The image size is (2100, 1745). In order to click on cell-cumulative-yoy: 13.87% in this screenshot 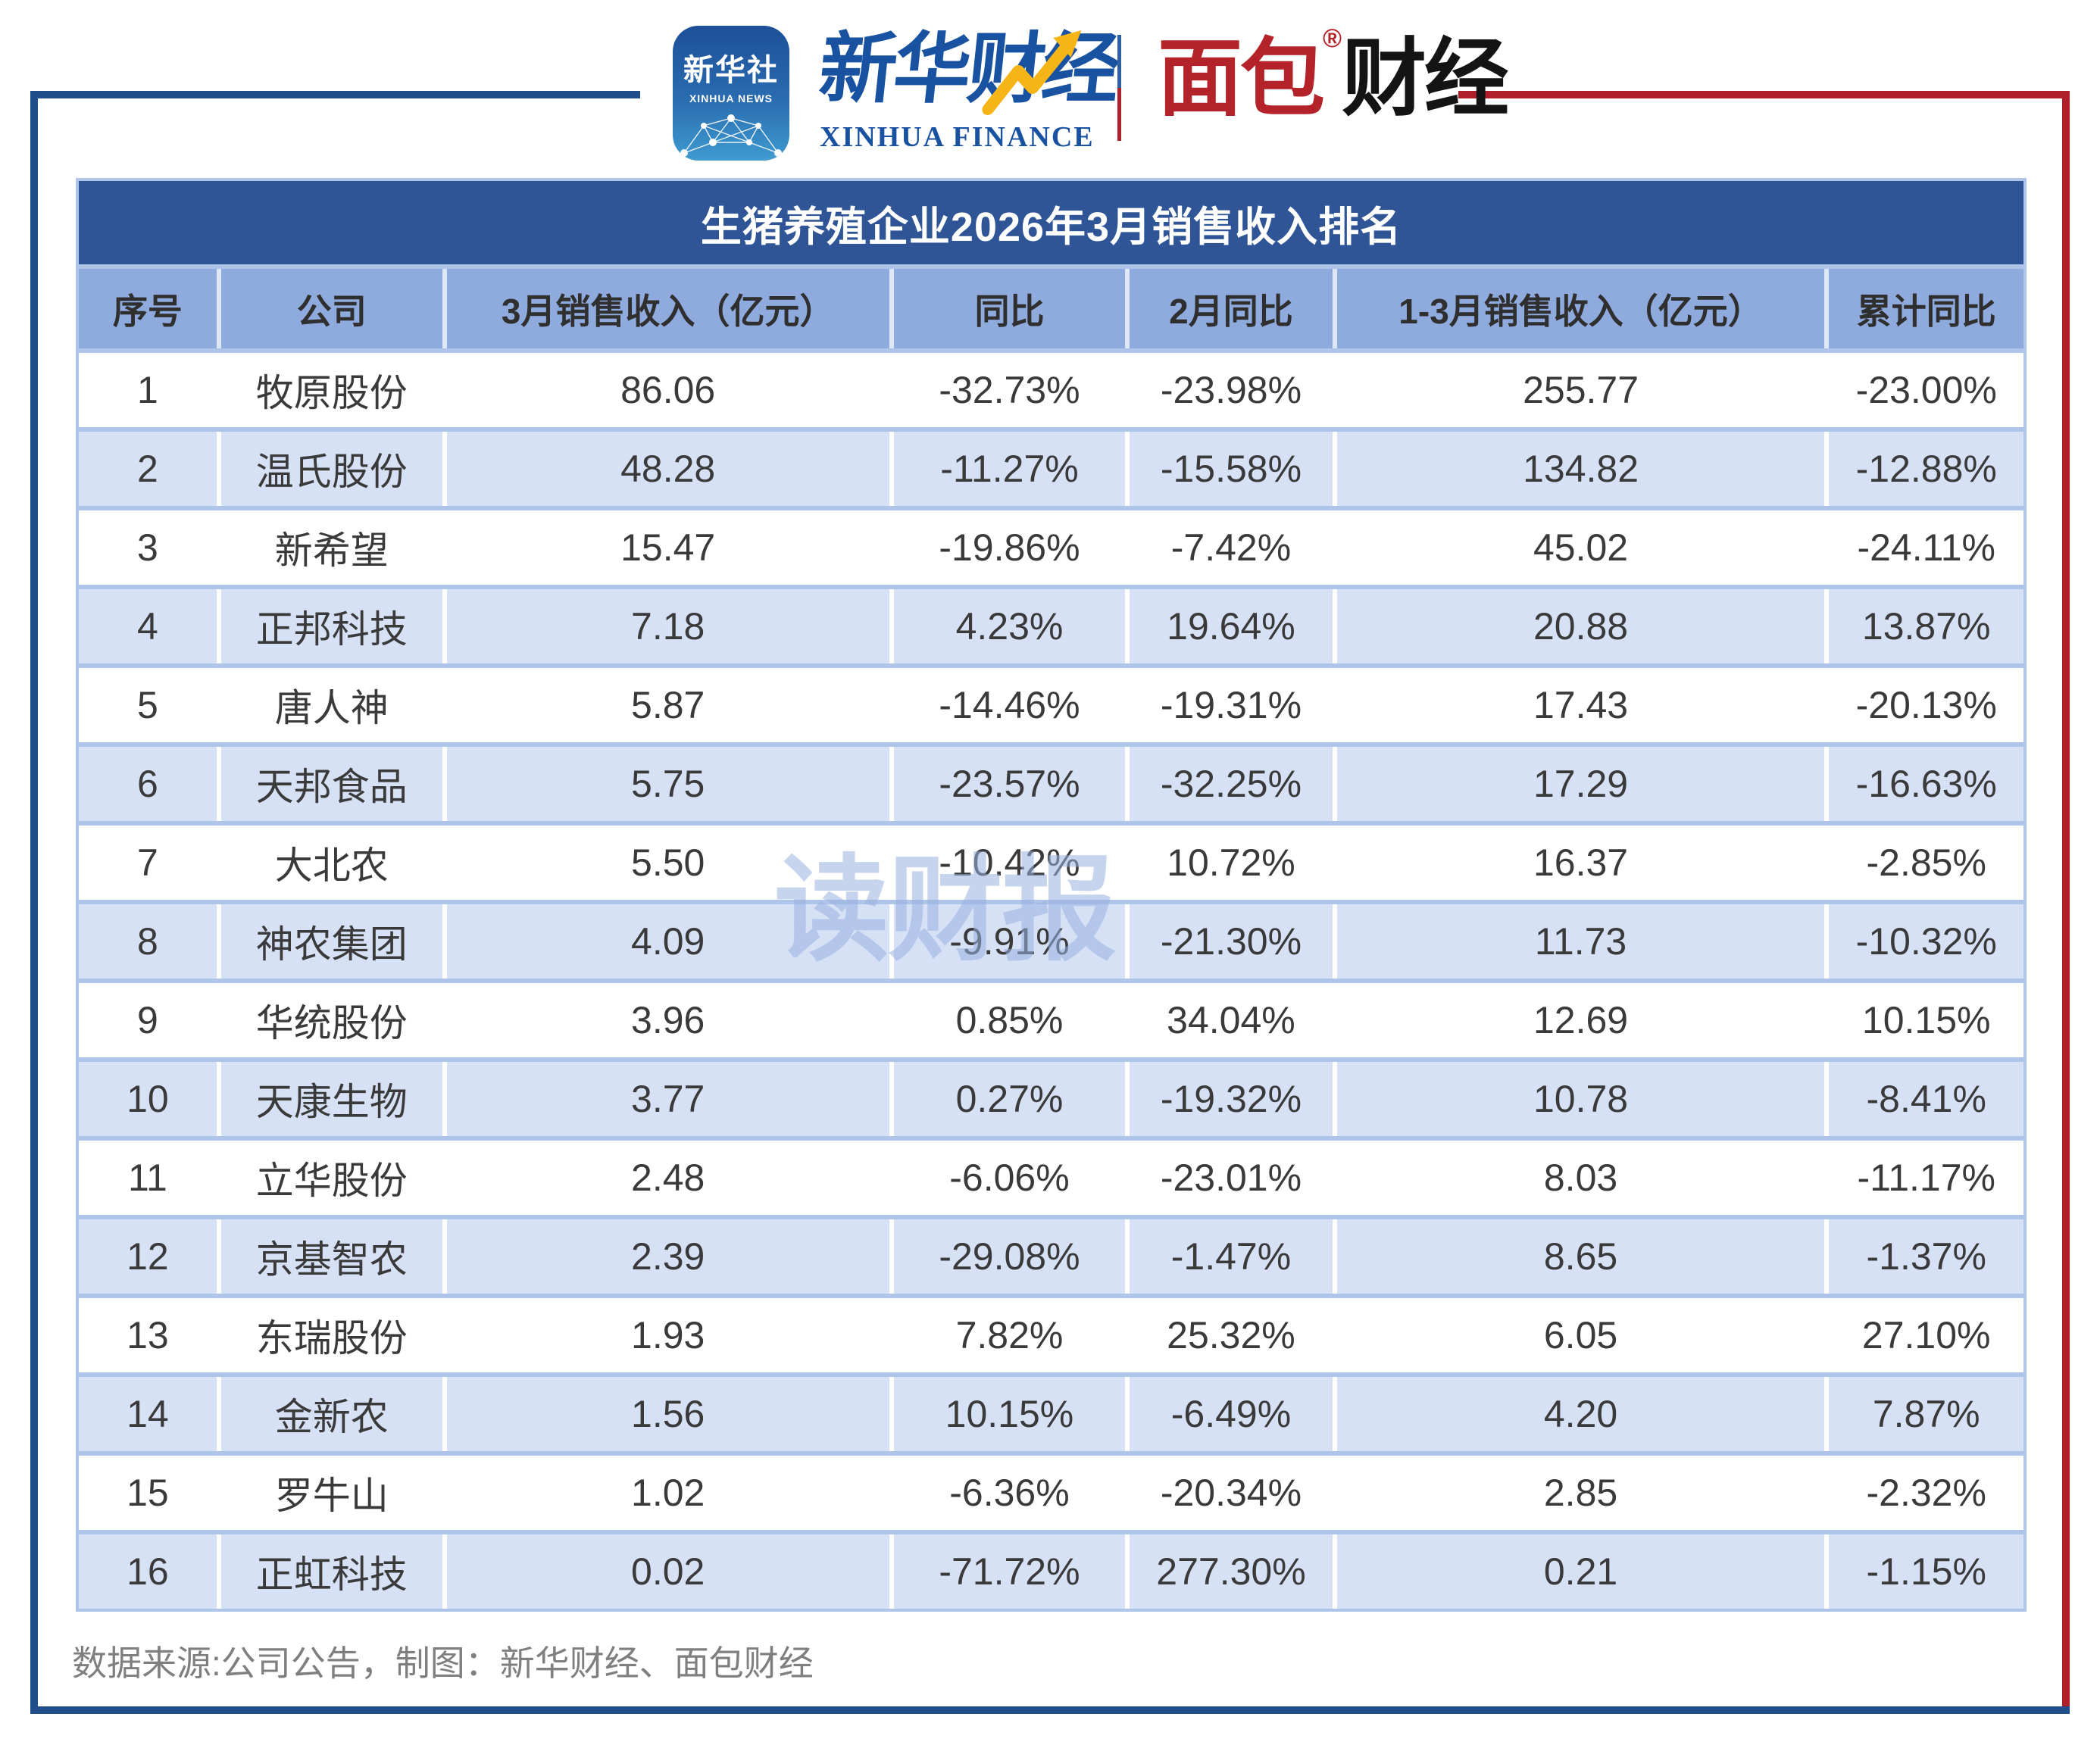, I will do `click(1926, 626)`.